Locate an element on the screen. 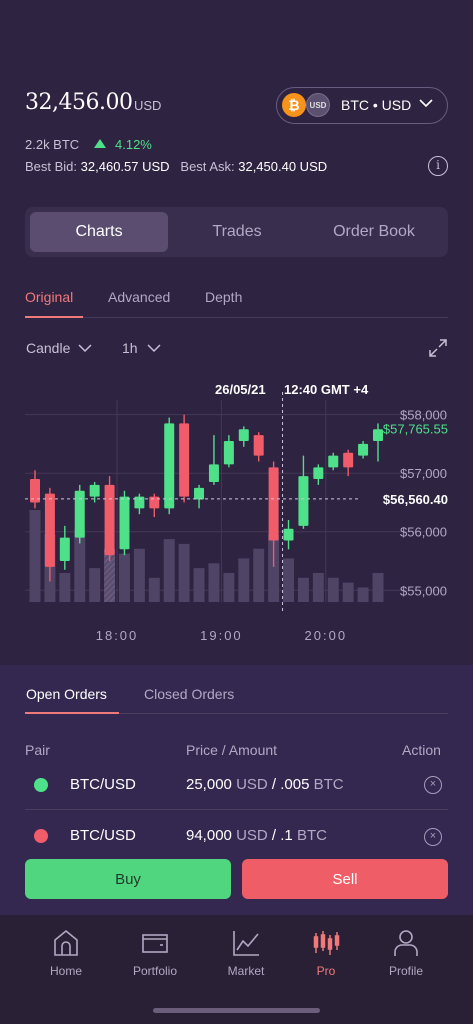 This screenshot has width=473, height=1024. candles-icon is located at coordinates (326, 943).